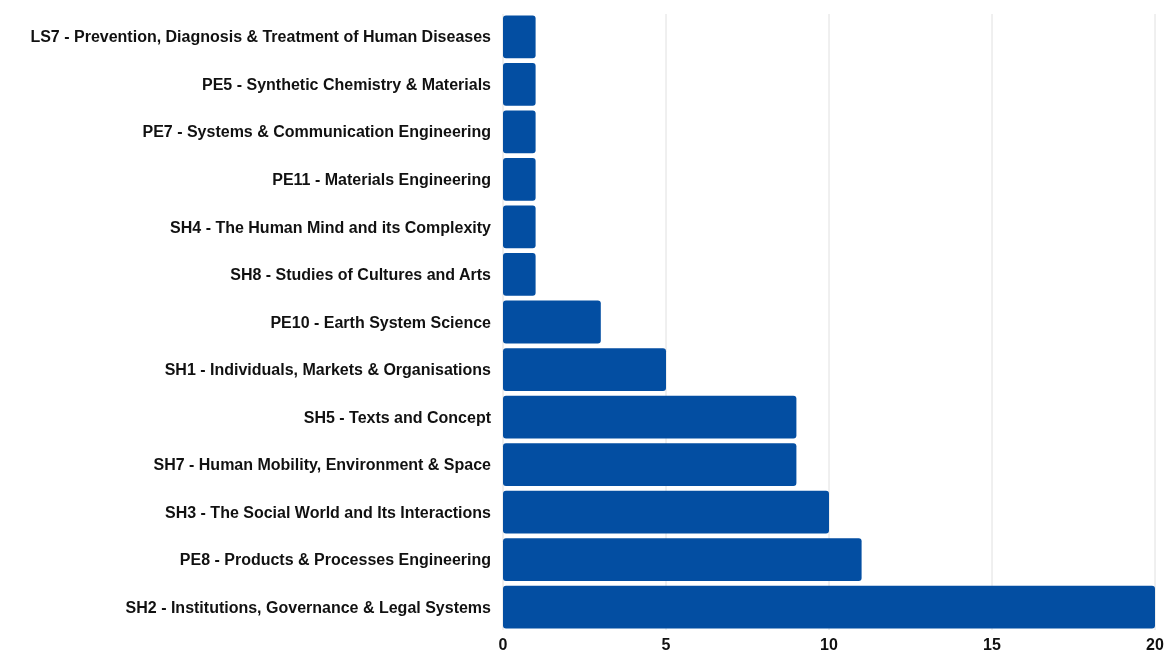  What do you see at coordinates (381, 180) in the screenshot?
I see `y-tick-label: PE11 - Materials Engineering` at bounding box center [381, 180].